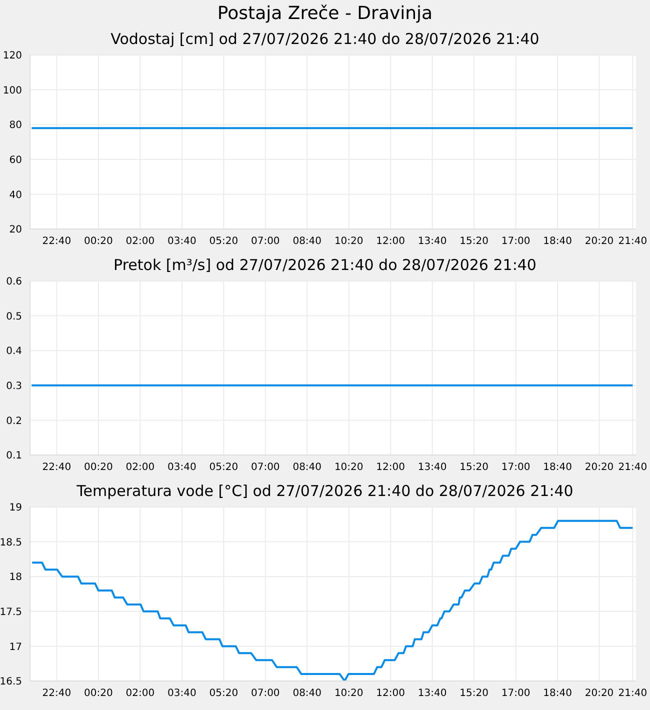 The width and height of the screenshot is (650, 710). I want to click on chart-subtitle: Vodostaj [cm] od 27/07/2026 21:40 do 28/07/2026 21:40, so click(325, 39).